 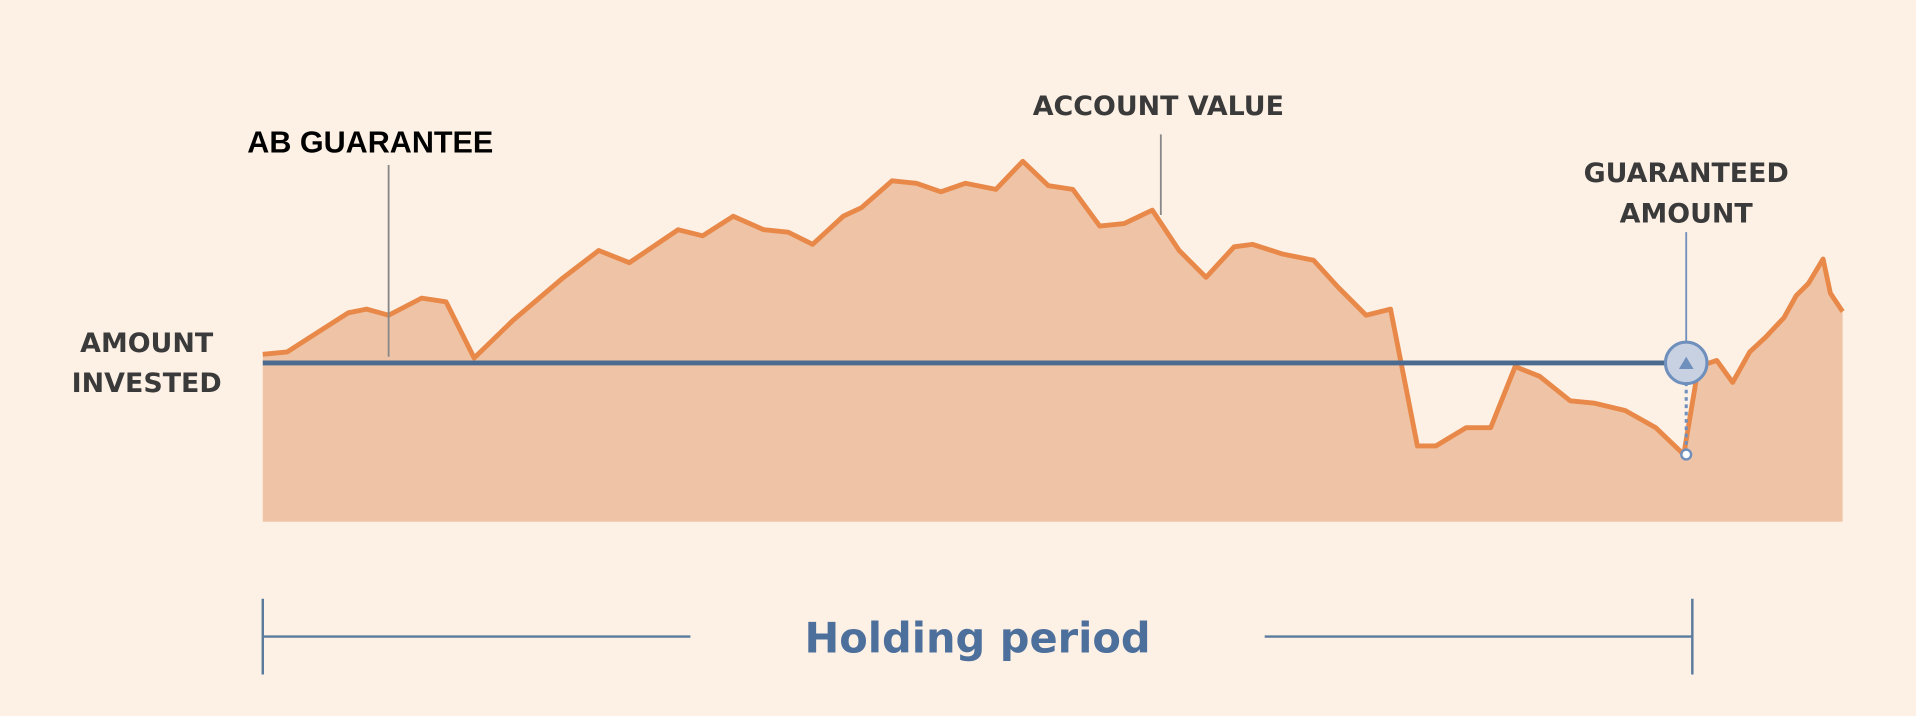 What do you see at coordinates (147, 383) in the screenshot?
I see `amount-invested-label: INVESTED` at bounding box center [147, 383].